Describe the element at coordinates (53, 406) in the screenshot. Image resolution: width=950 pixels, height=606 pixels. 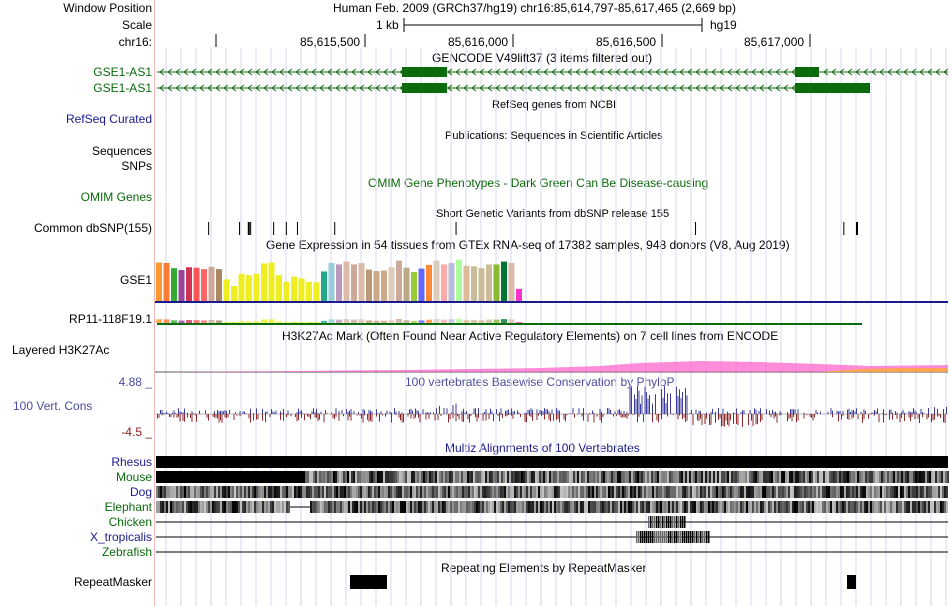
I see `track-label-phylop: 100 Vert. Cons` at that location.